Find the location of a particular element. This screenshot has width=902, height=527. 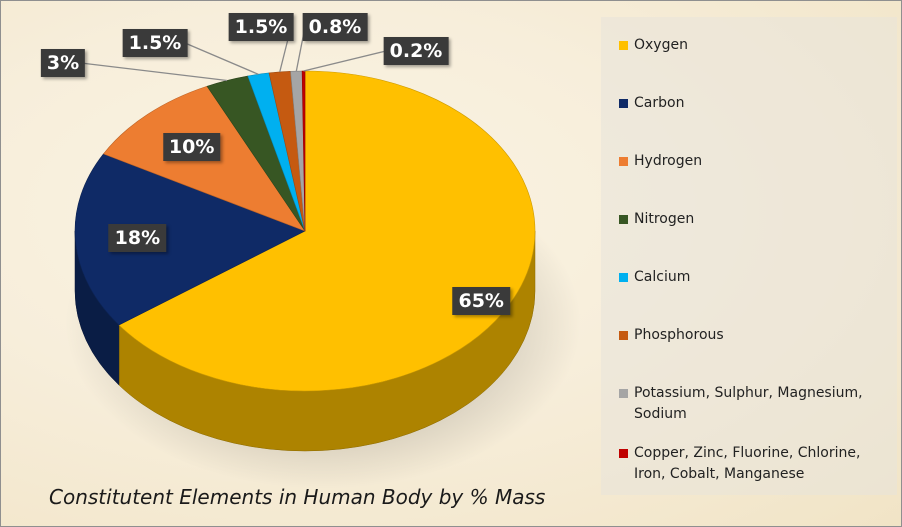

data-label-potassium-sulphur-magnesium-sodium: 0.8% is located at coordinates (335, 27).